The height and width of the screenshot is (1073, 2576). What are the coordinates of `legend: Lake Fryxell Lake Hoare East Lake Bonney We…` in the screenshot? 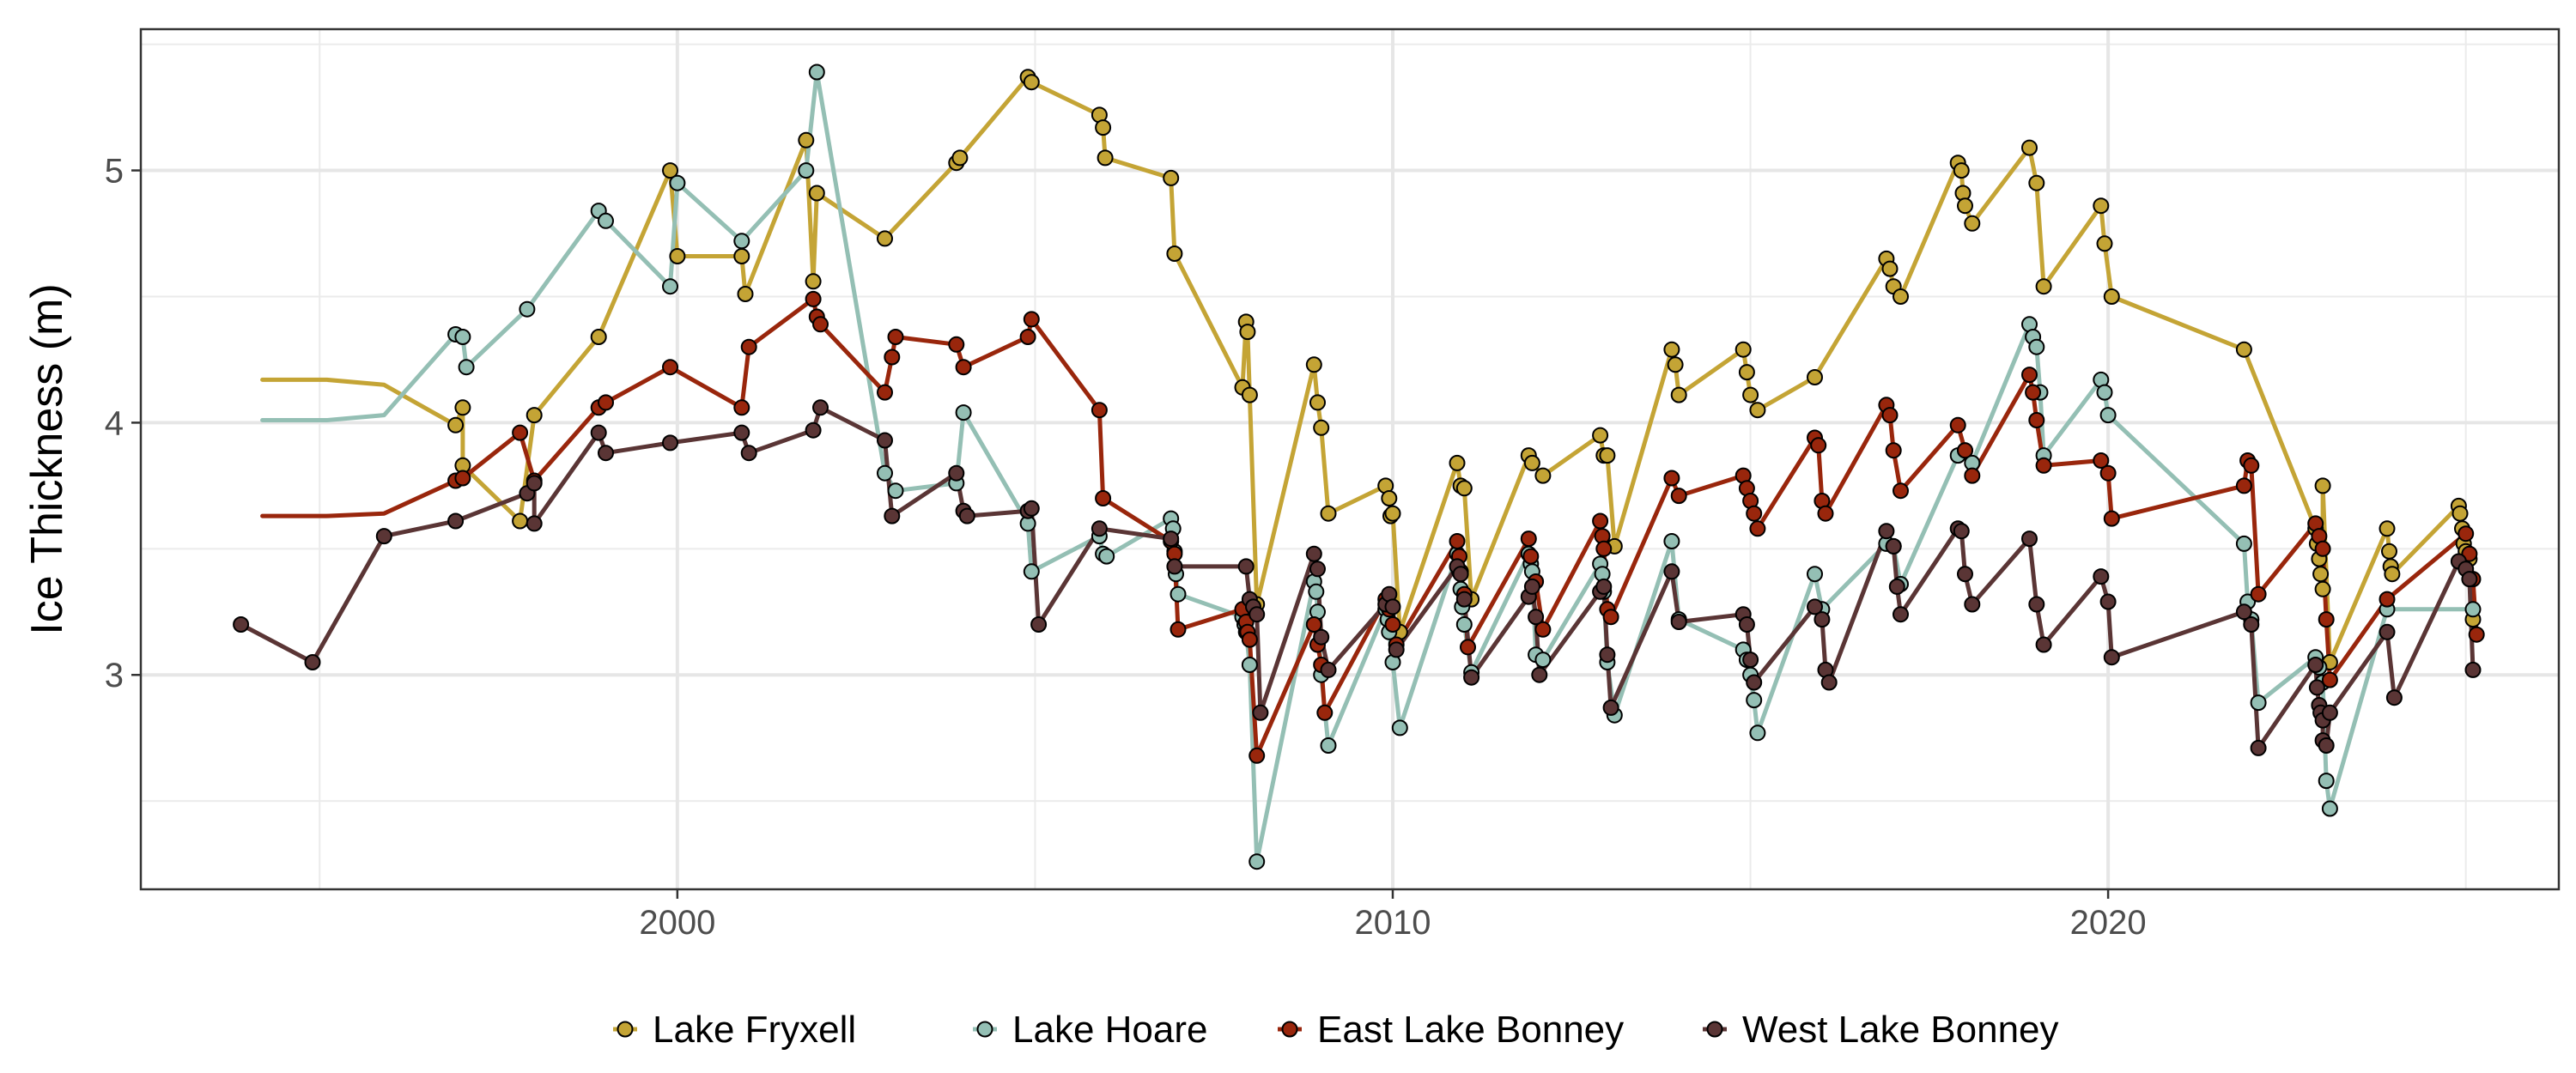 It's located at (1336, 1030).